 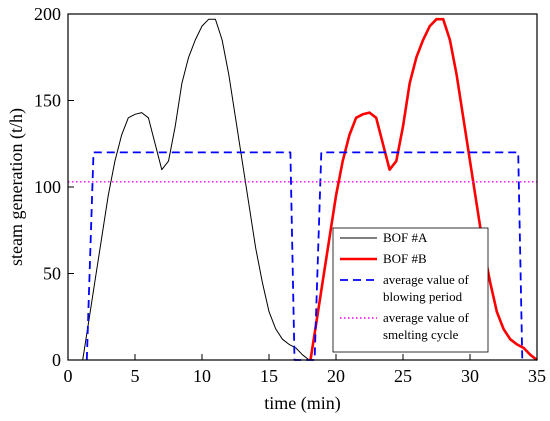 I want to click on y-tick-label: 150, so click(x=47, y=101).